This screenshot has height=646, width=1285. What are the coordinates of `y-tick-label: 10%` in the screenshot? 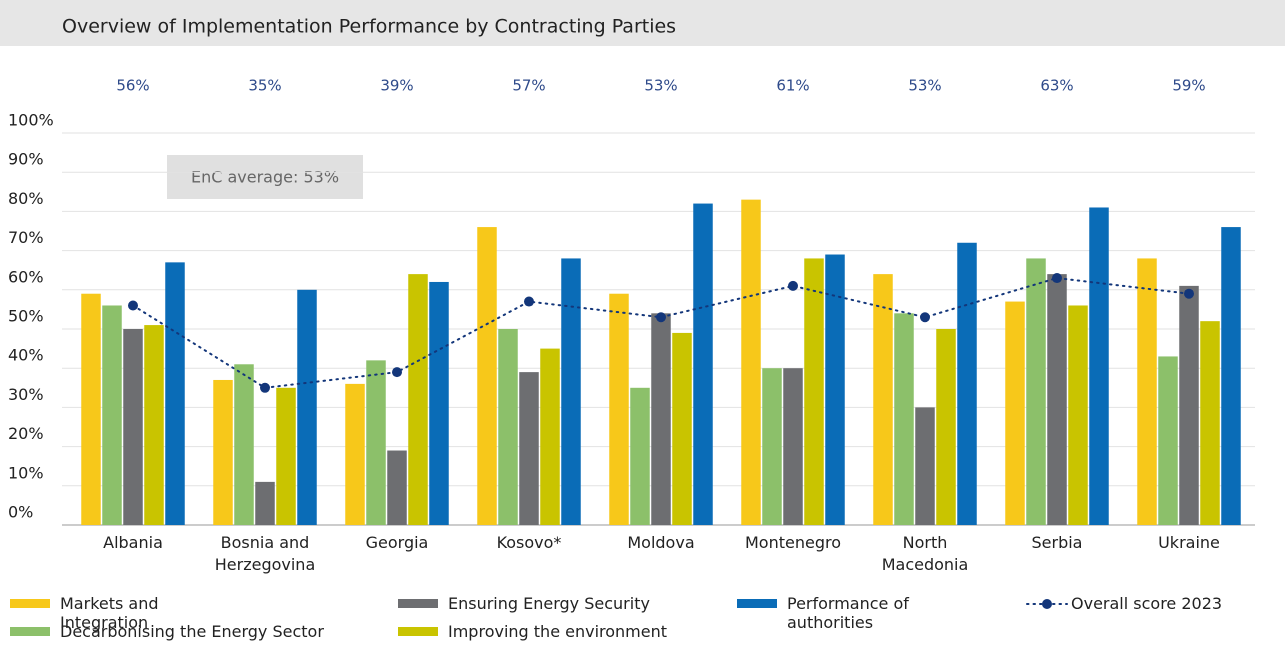 It's located at (26, 472).